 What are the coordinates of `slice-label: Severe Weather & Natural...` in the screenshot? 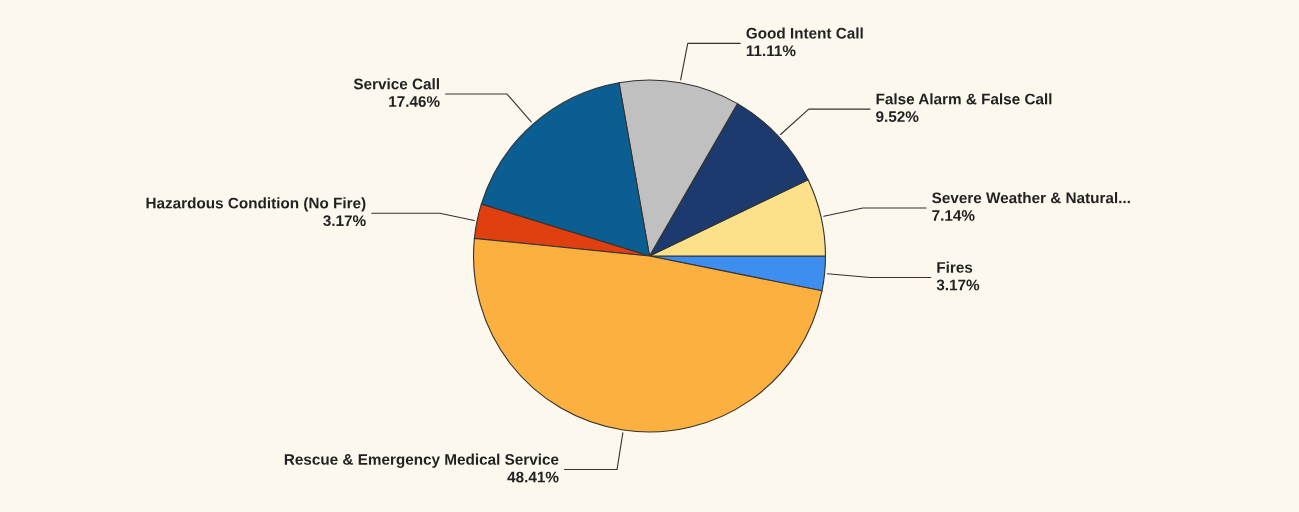 It's located at (1031, 198).